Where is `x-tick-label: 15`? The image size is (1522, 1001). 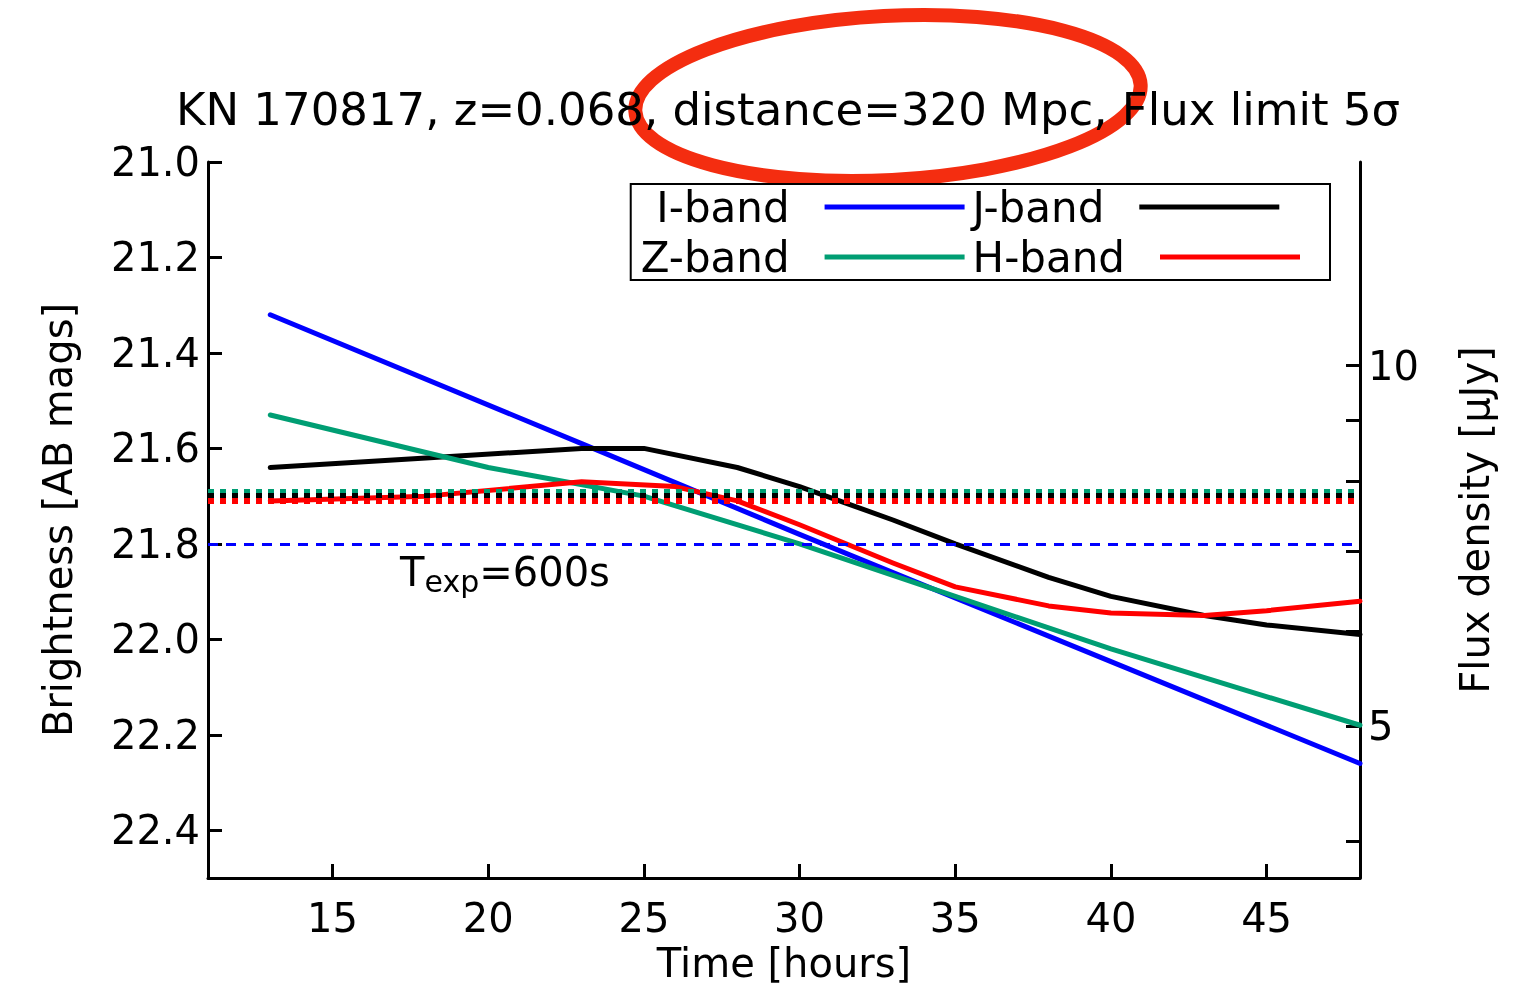
x-tick-label: 15 is located at coordinates (332, 918).